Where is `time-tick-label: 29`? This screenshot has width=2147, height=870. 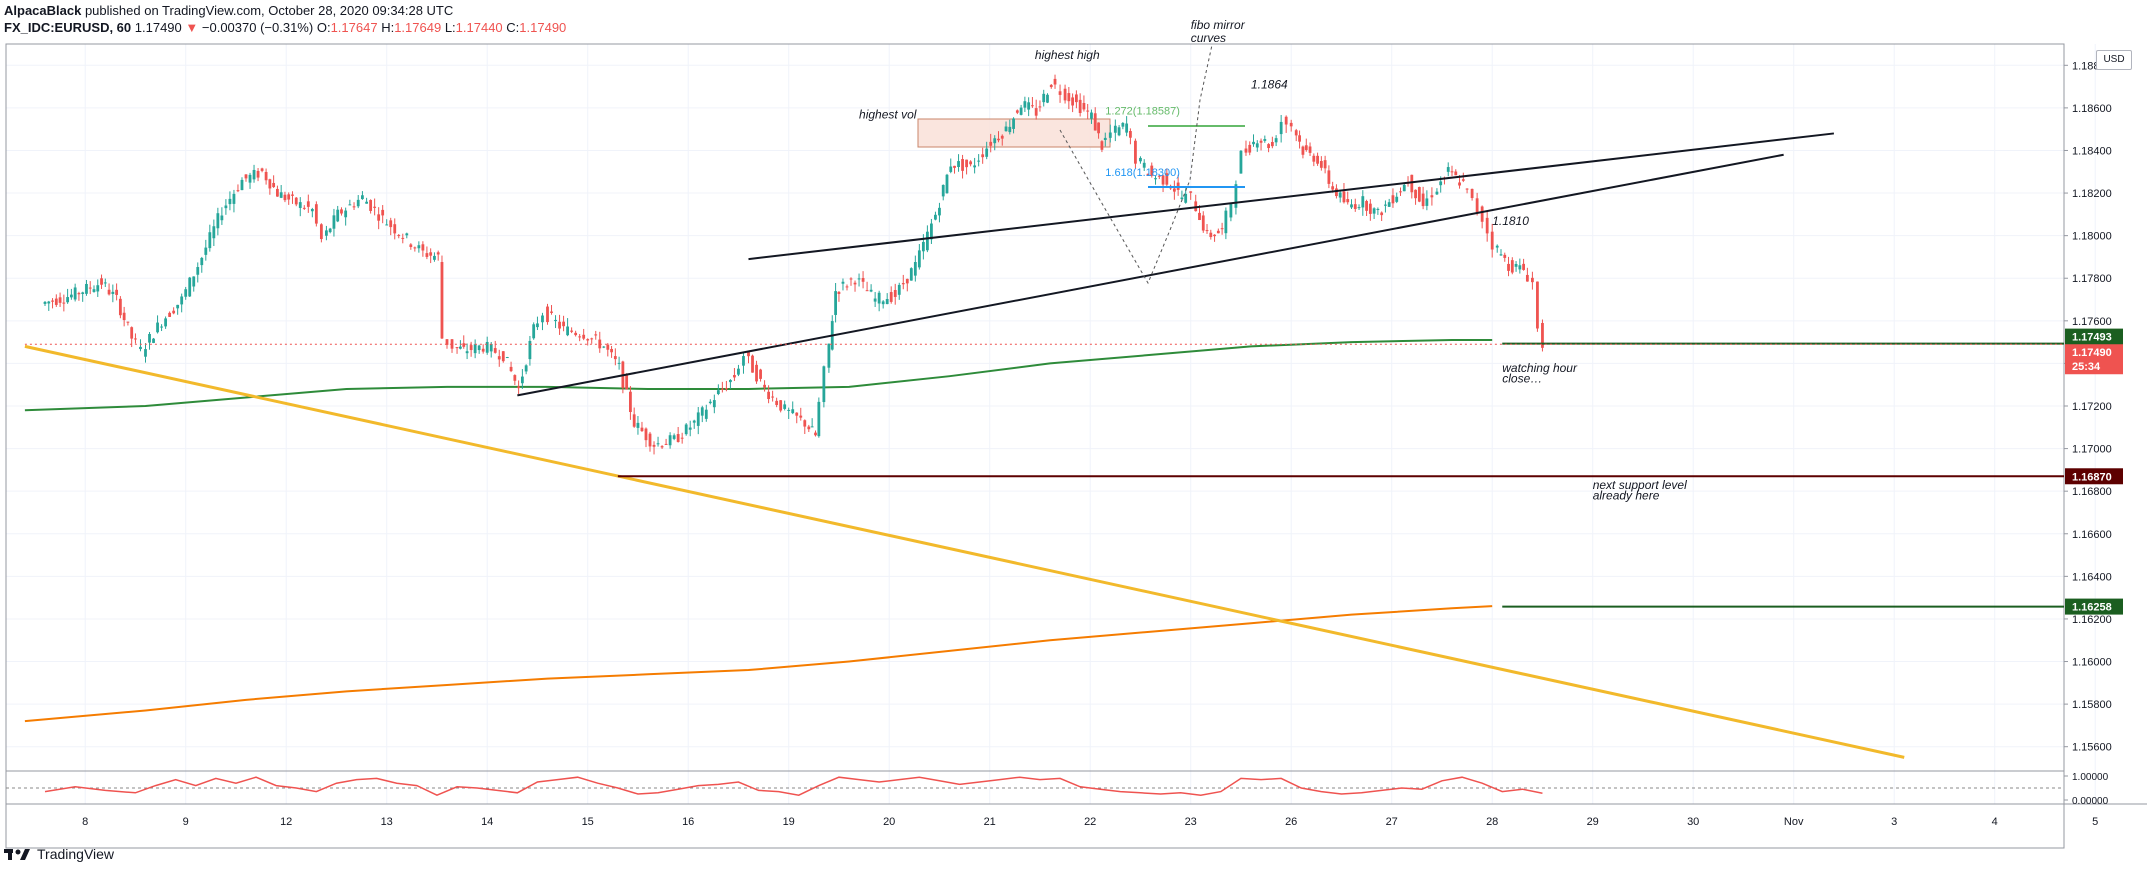
time-tick-label: 29 is located at coordinates (1593, 822).